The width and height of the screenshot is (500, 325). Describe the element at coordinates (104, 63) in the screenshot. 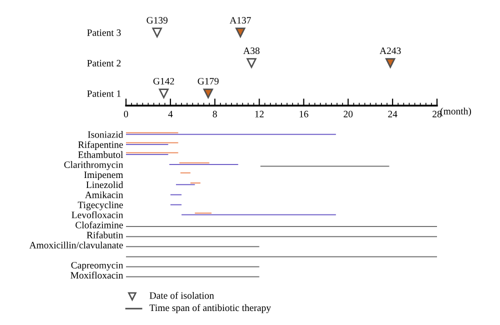

I see `y-tick-label: Patient 2` at that location.